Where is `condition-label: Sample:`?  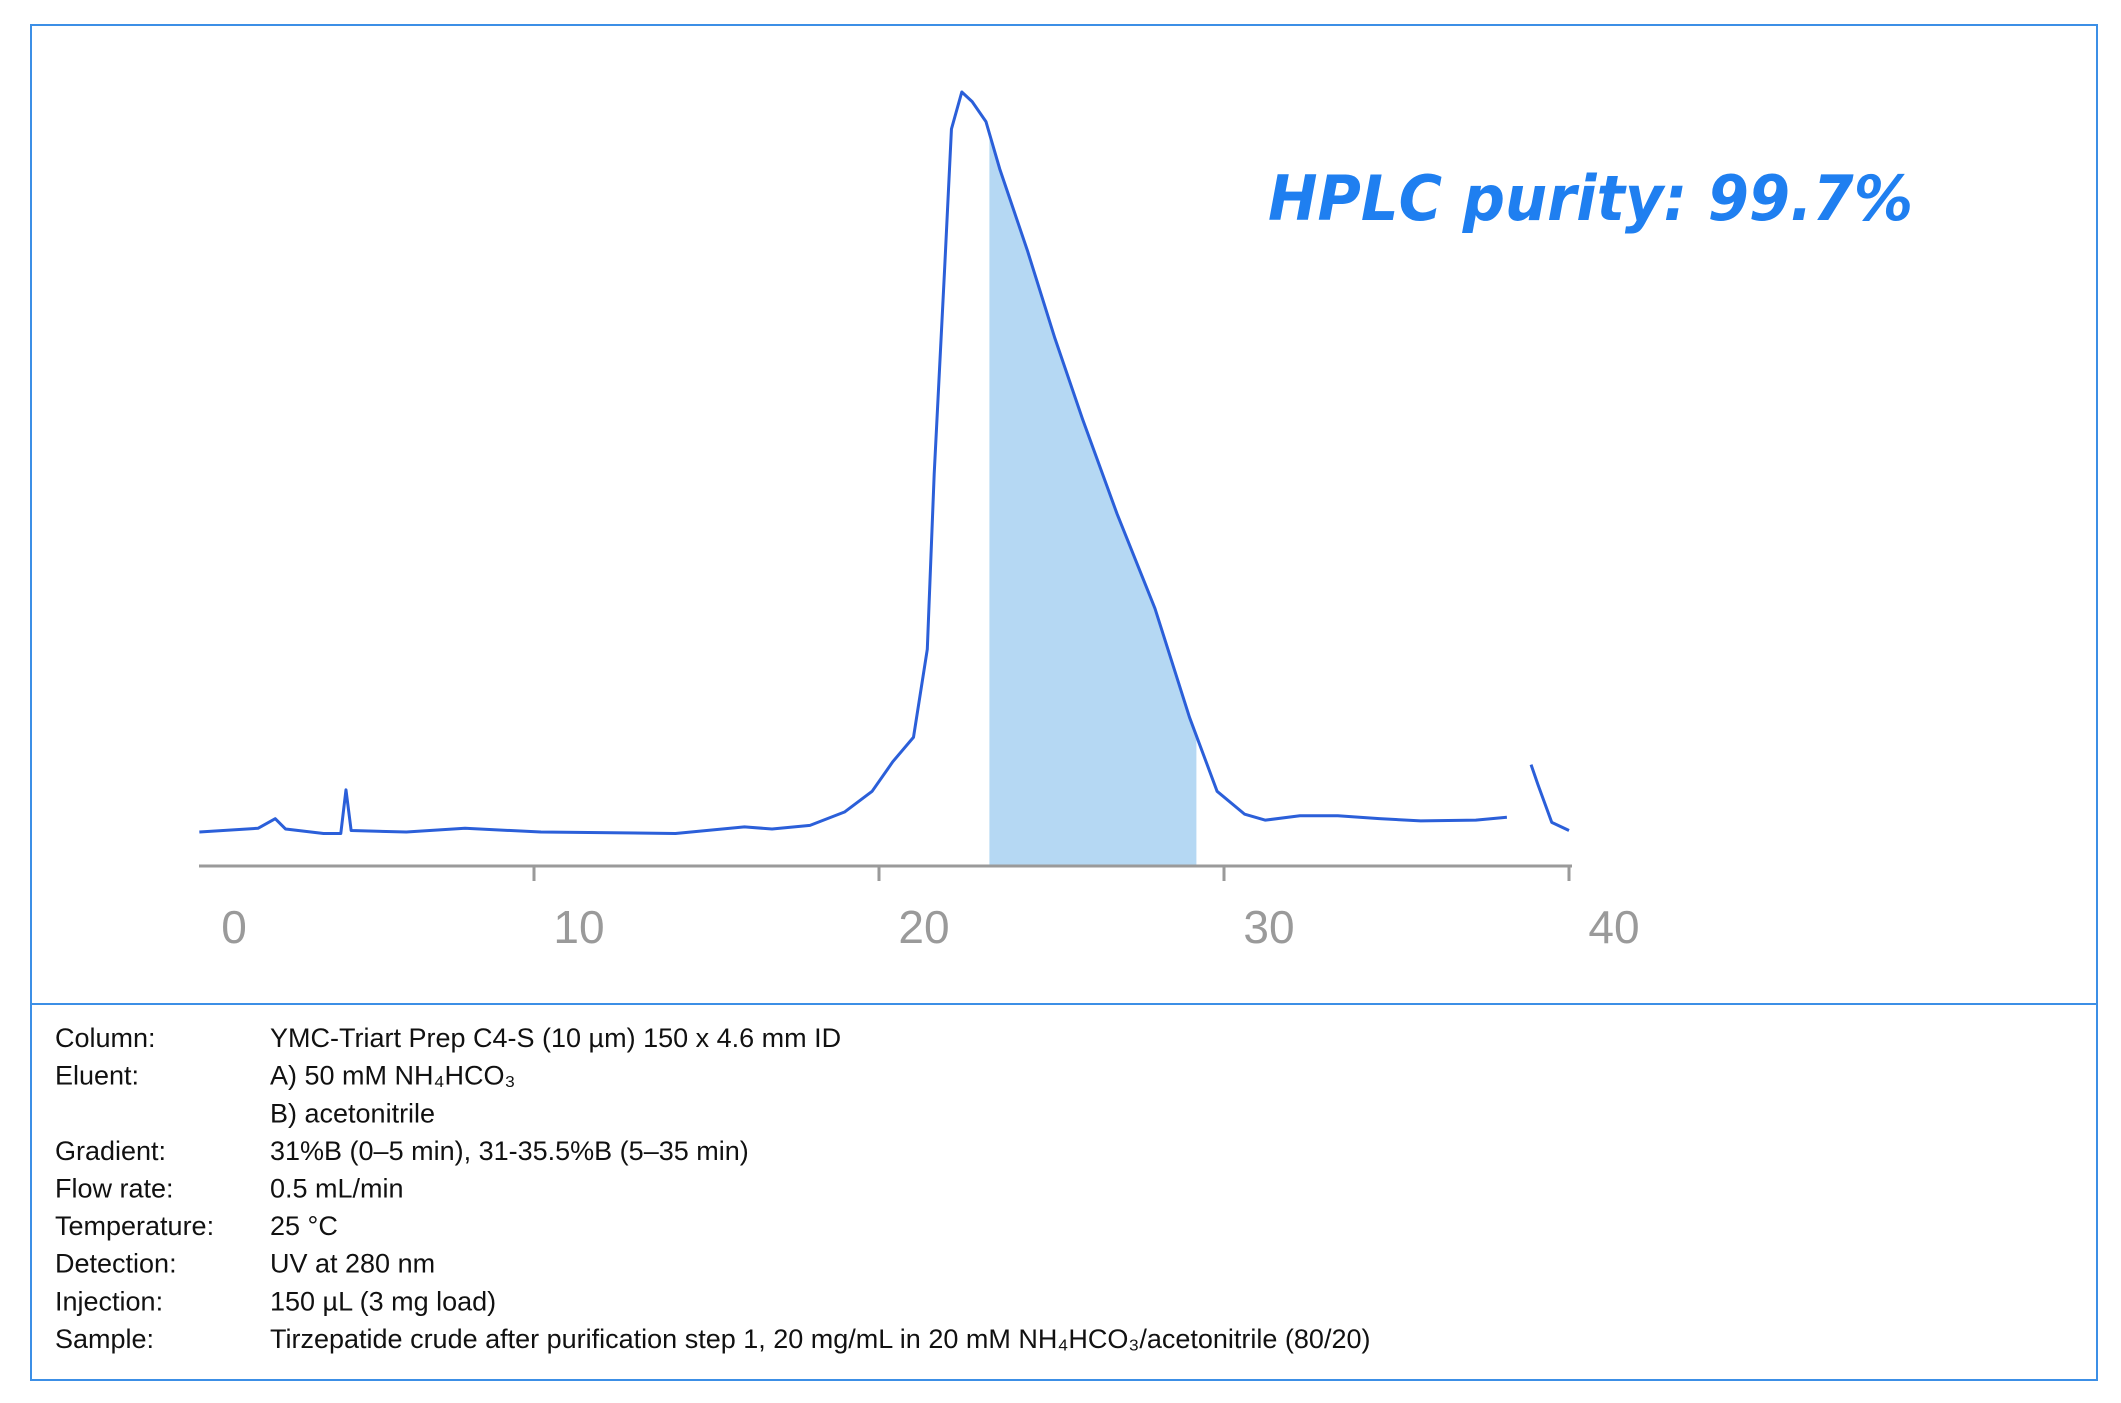
condition-label: Sample: is located at coordinates (104, 1339).